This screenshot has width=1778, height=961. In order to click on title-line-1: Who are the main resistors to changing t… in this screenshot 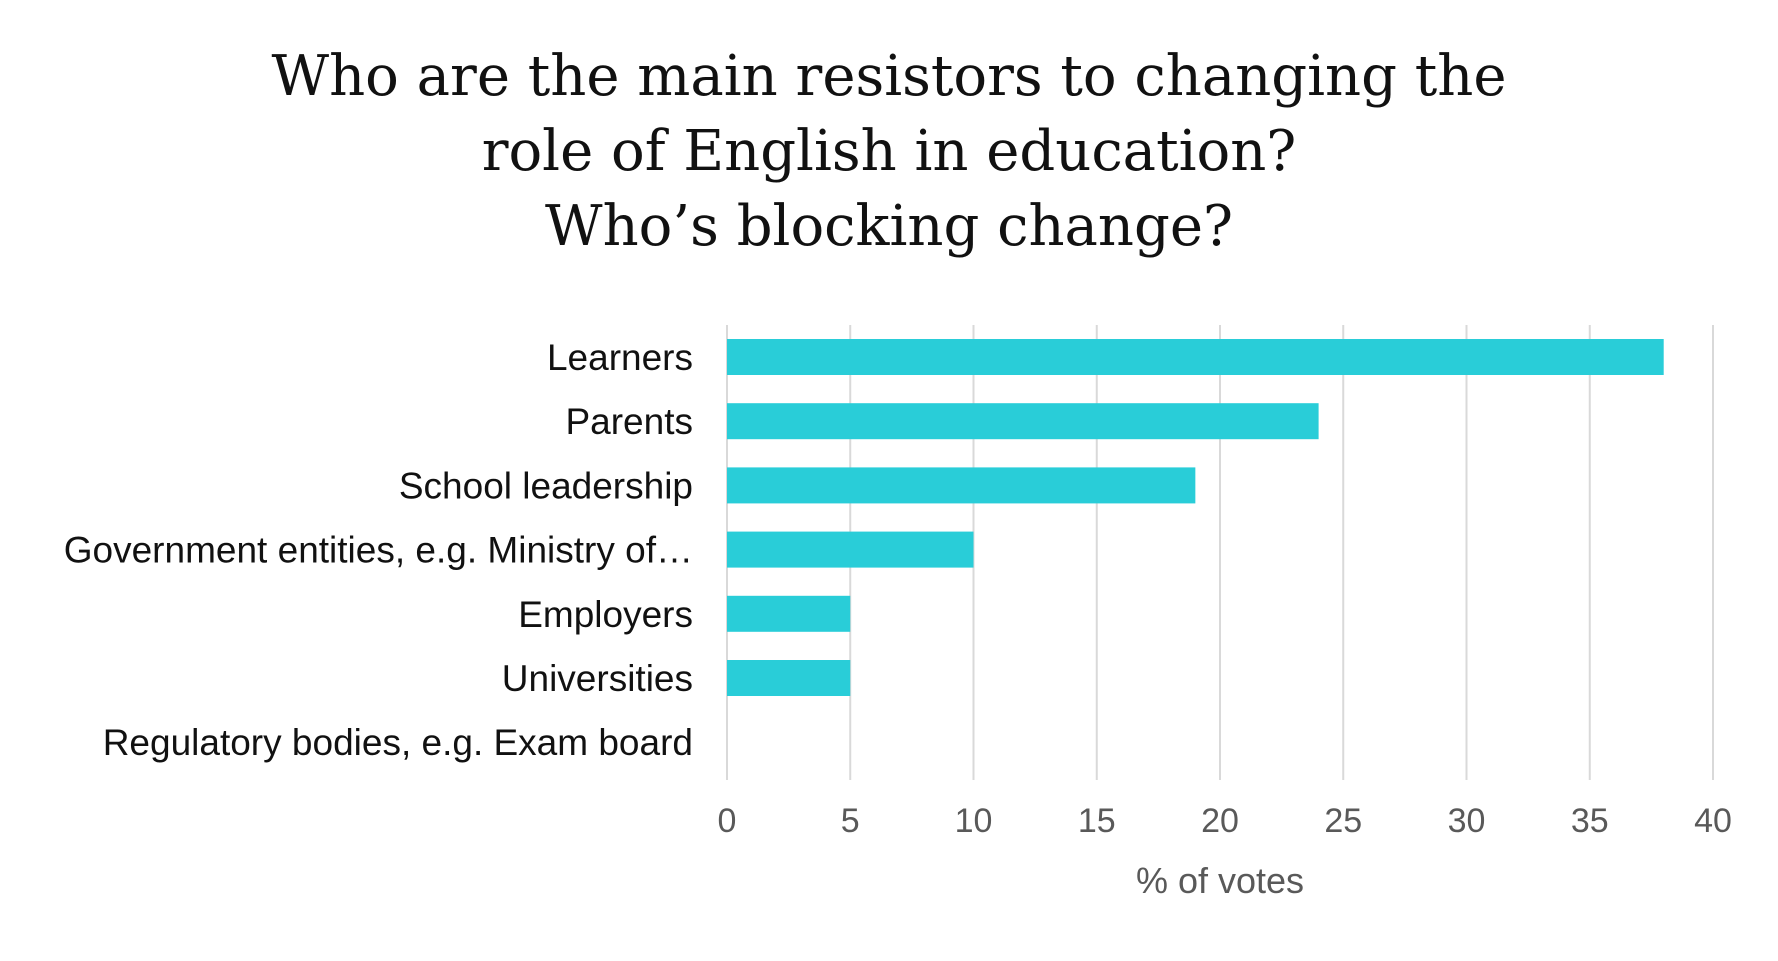, I will do `click(889, 76)`.